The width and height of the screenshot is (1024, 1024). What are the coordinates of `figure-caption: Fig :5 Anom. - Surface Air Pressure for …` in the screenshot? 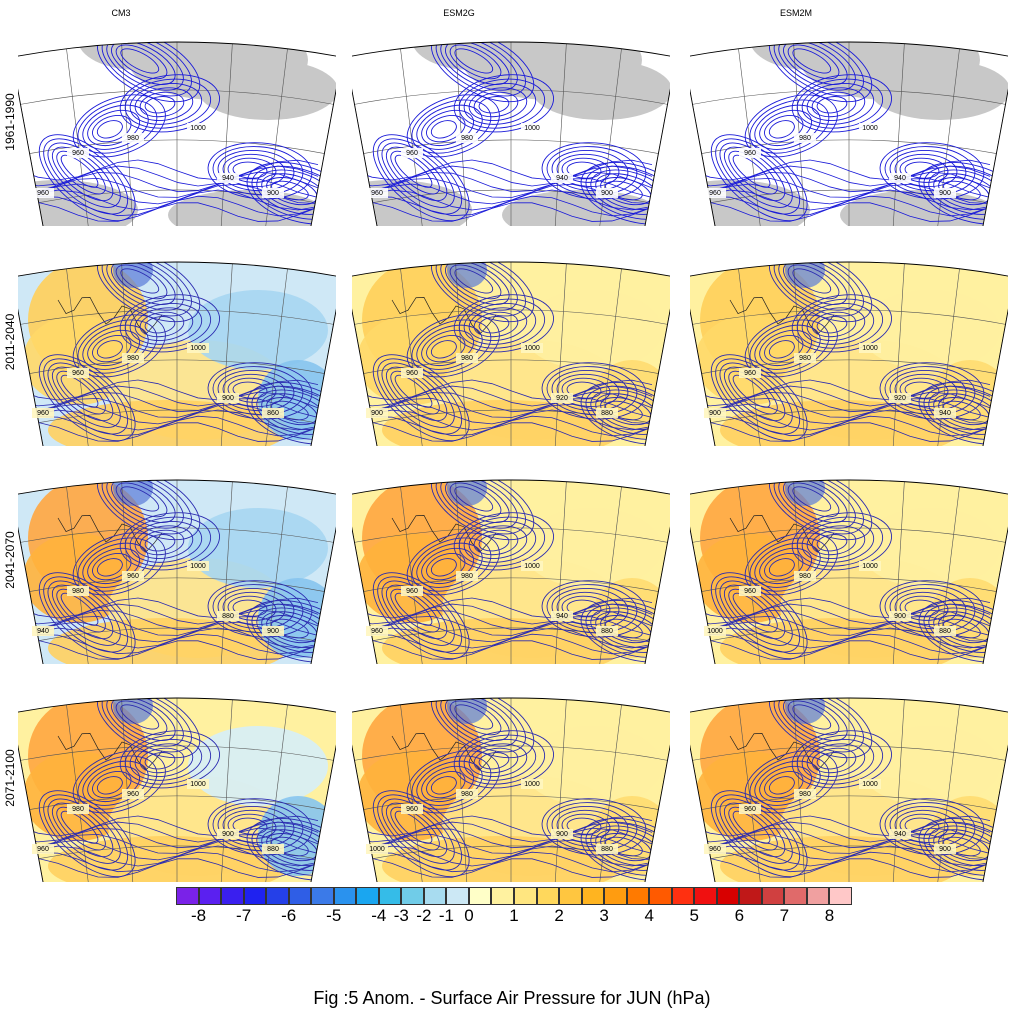 It's located at (512, 998).